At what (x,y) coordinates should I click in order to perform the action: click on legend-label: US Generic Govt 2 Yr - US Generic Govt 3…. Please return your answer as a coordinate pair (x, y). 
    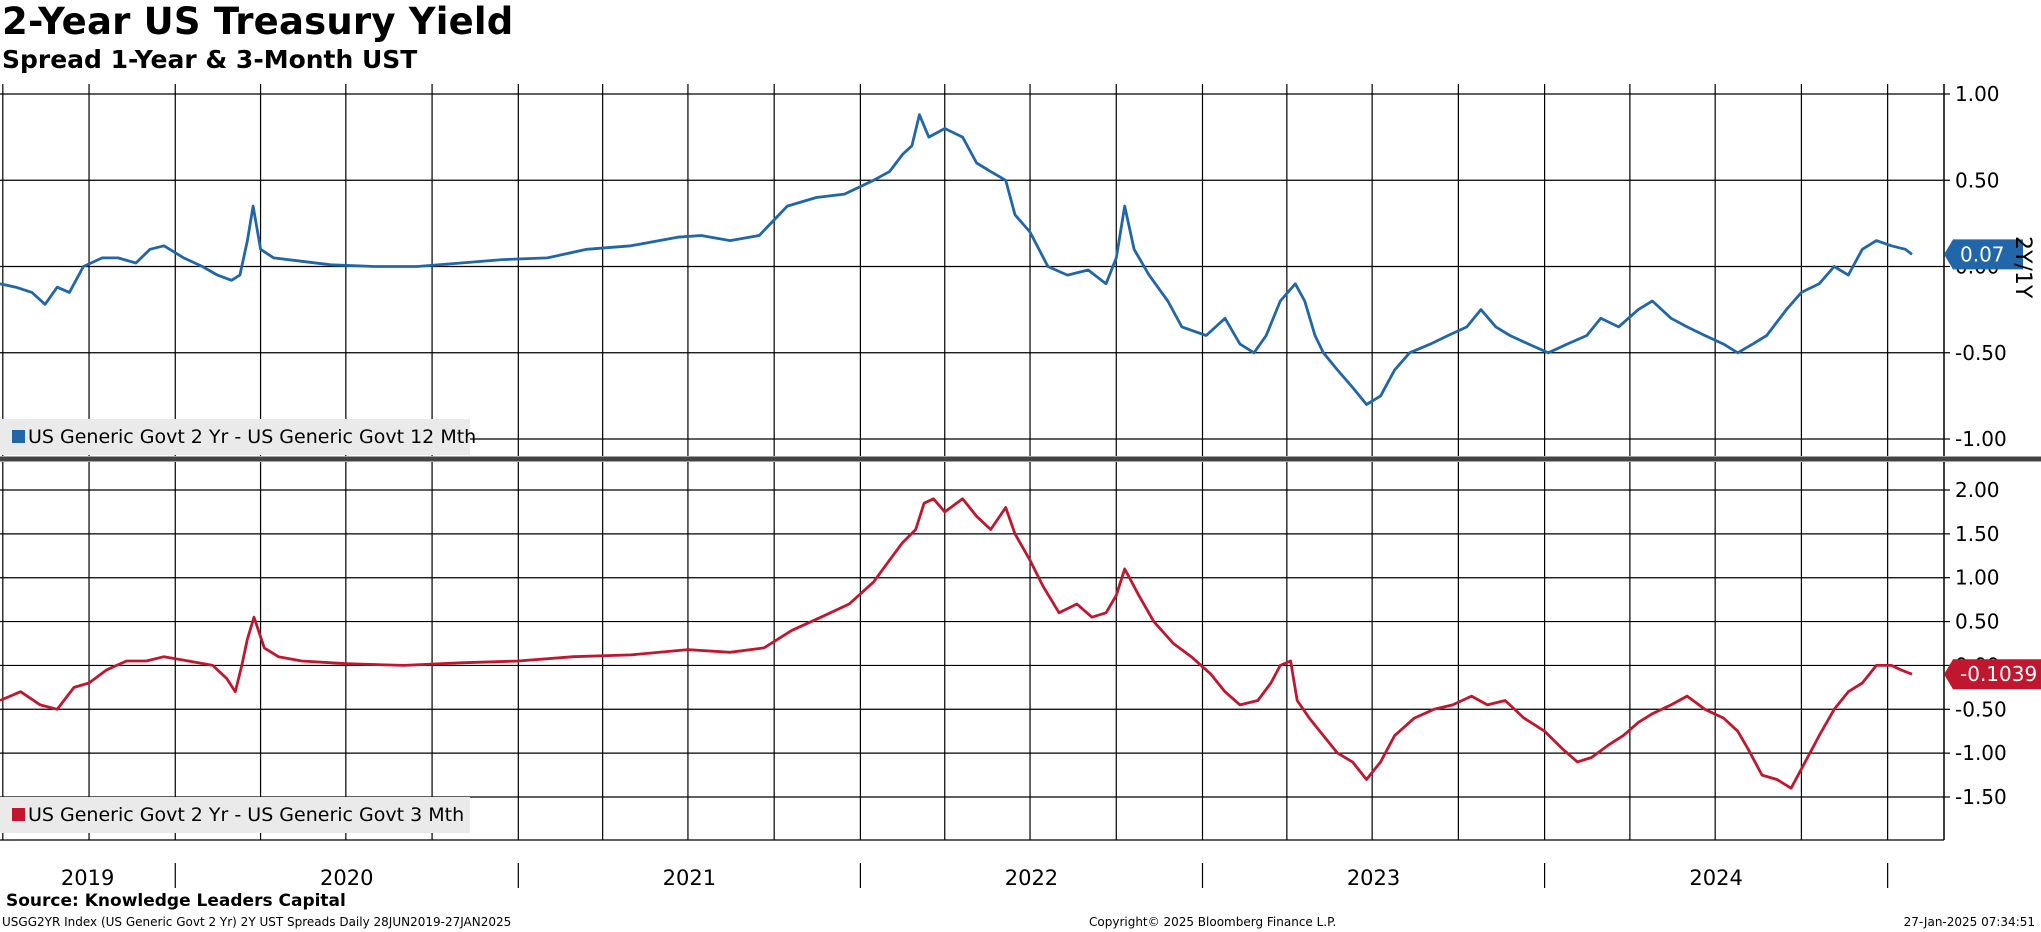
    Looking at the image, I should click on (246, 815).